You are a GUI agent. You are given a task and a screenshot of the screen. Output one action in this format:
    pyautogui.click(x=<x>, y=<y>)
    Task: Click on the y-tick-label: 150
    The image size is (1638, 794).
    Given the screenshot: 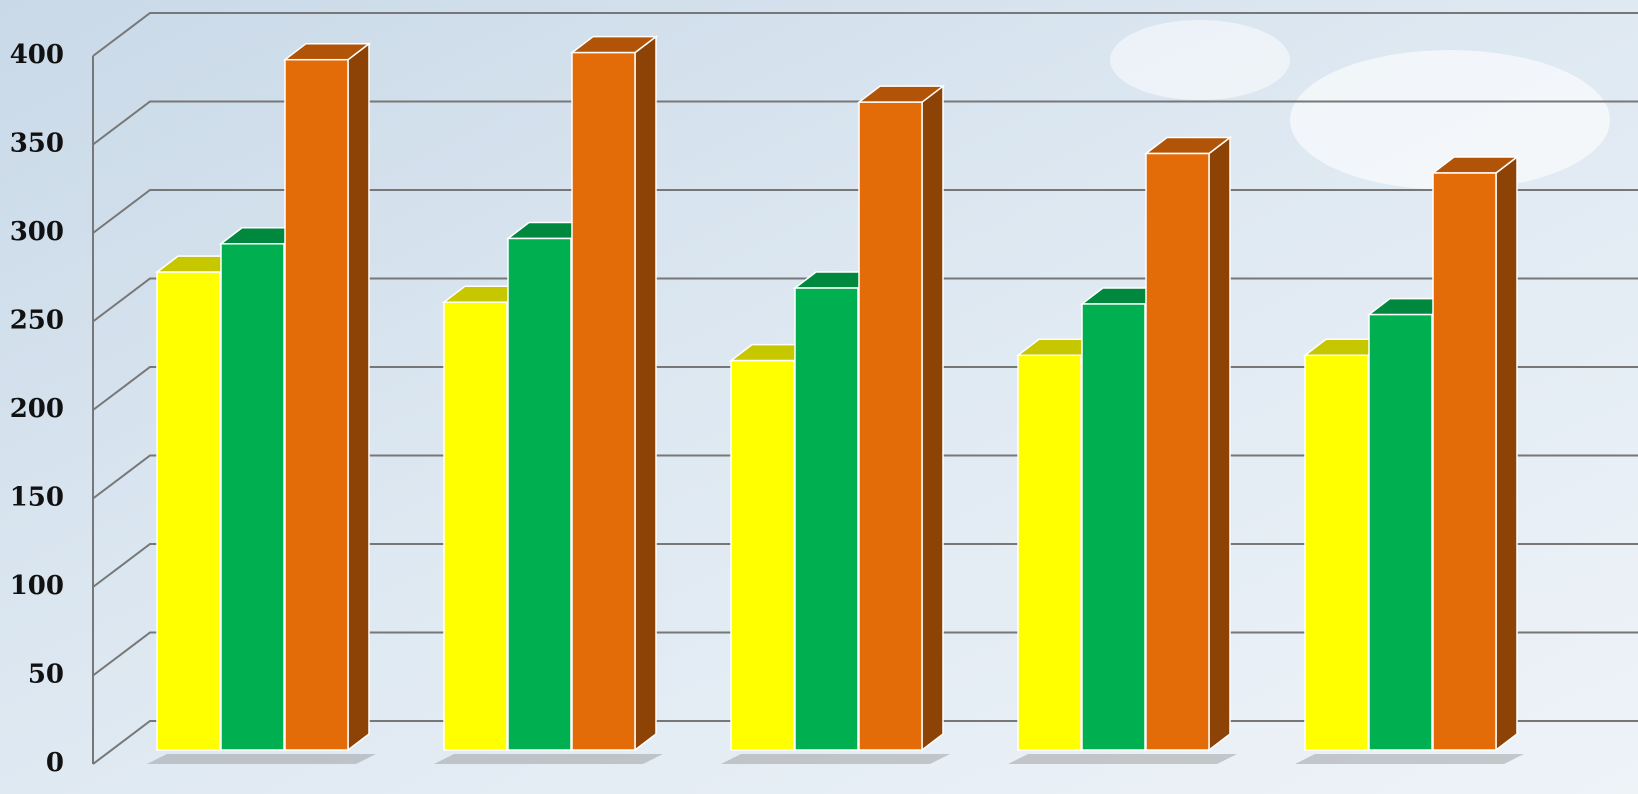 What is the action you would take?
    pyautogui.click(x=37, y=498)
    